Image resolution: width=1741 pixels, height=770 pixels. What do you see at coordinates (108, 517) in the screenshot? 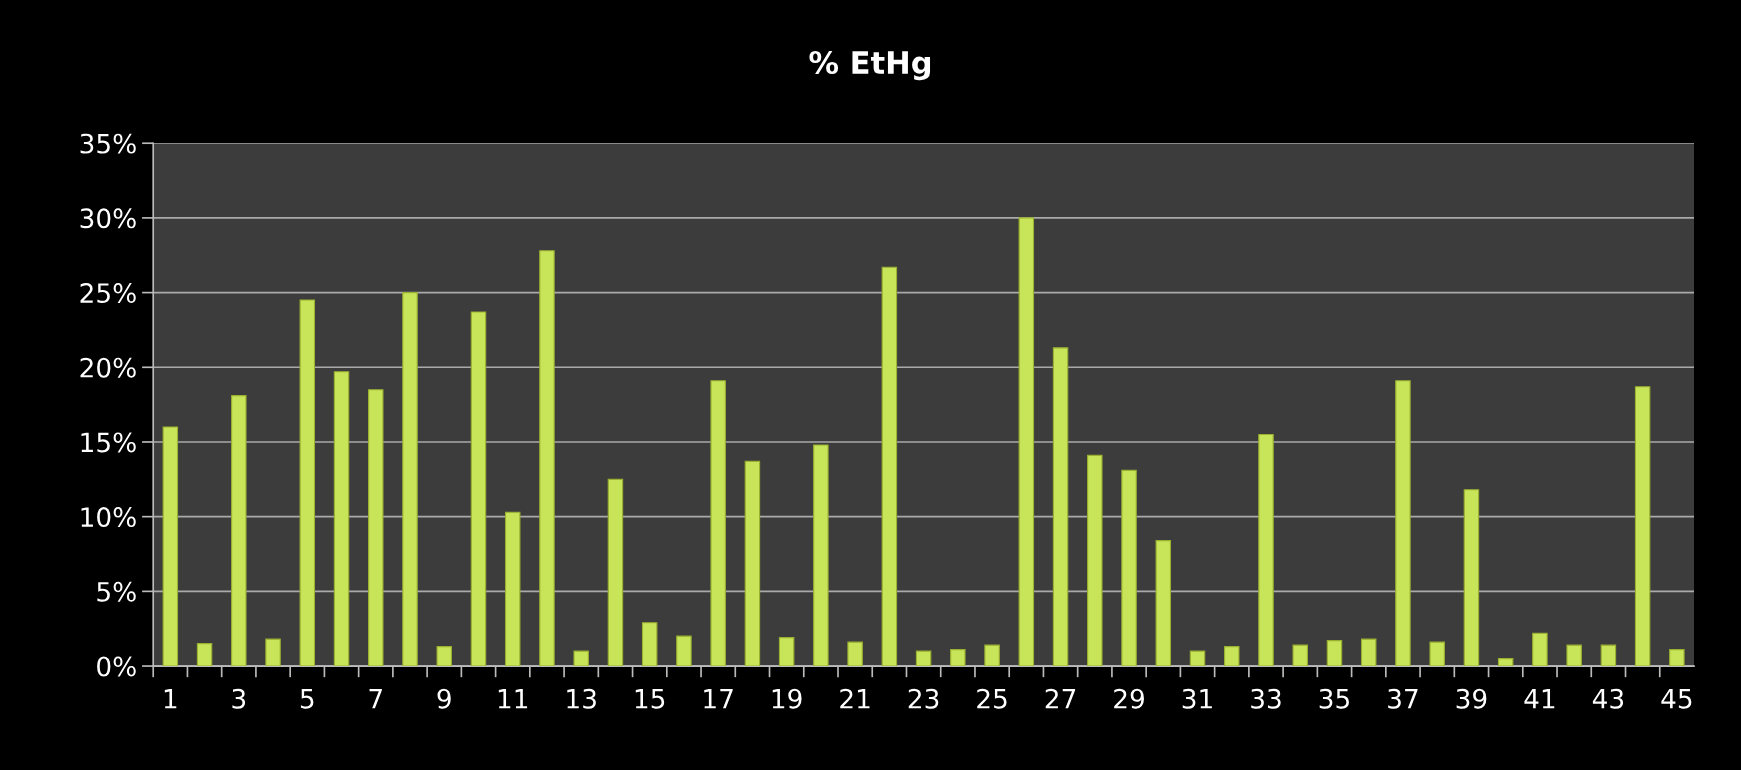
I see `y-tick-label: 10%` at bounding box center [108, 517].